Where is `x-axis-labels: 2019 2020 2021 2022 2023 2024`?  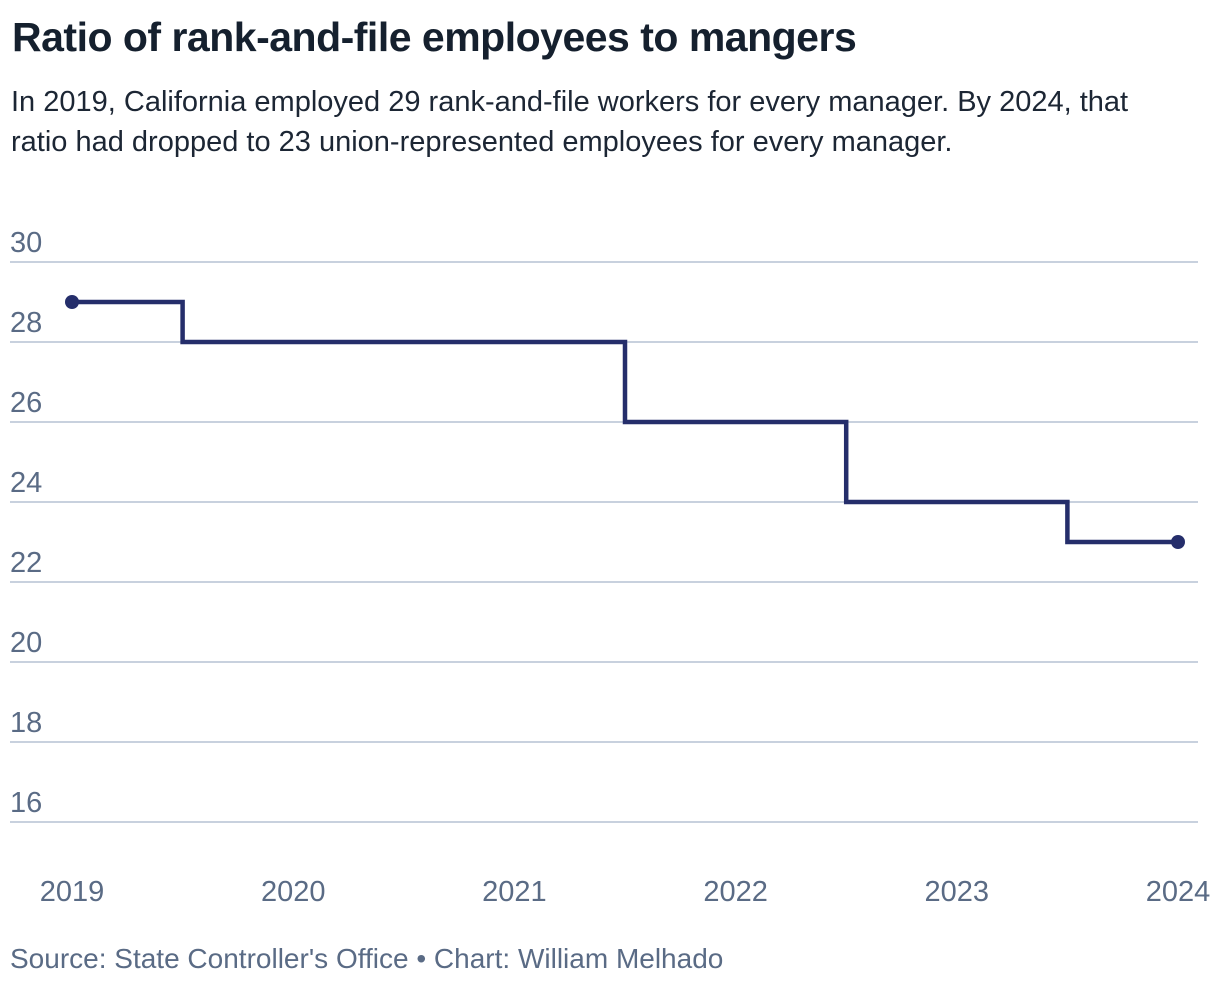 x-axis-labels: 2019 2020 2021 2022 2023 2024 is located at coordinates (625, 892).